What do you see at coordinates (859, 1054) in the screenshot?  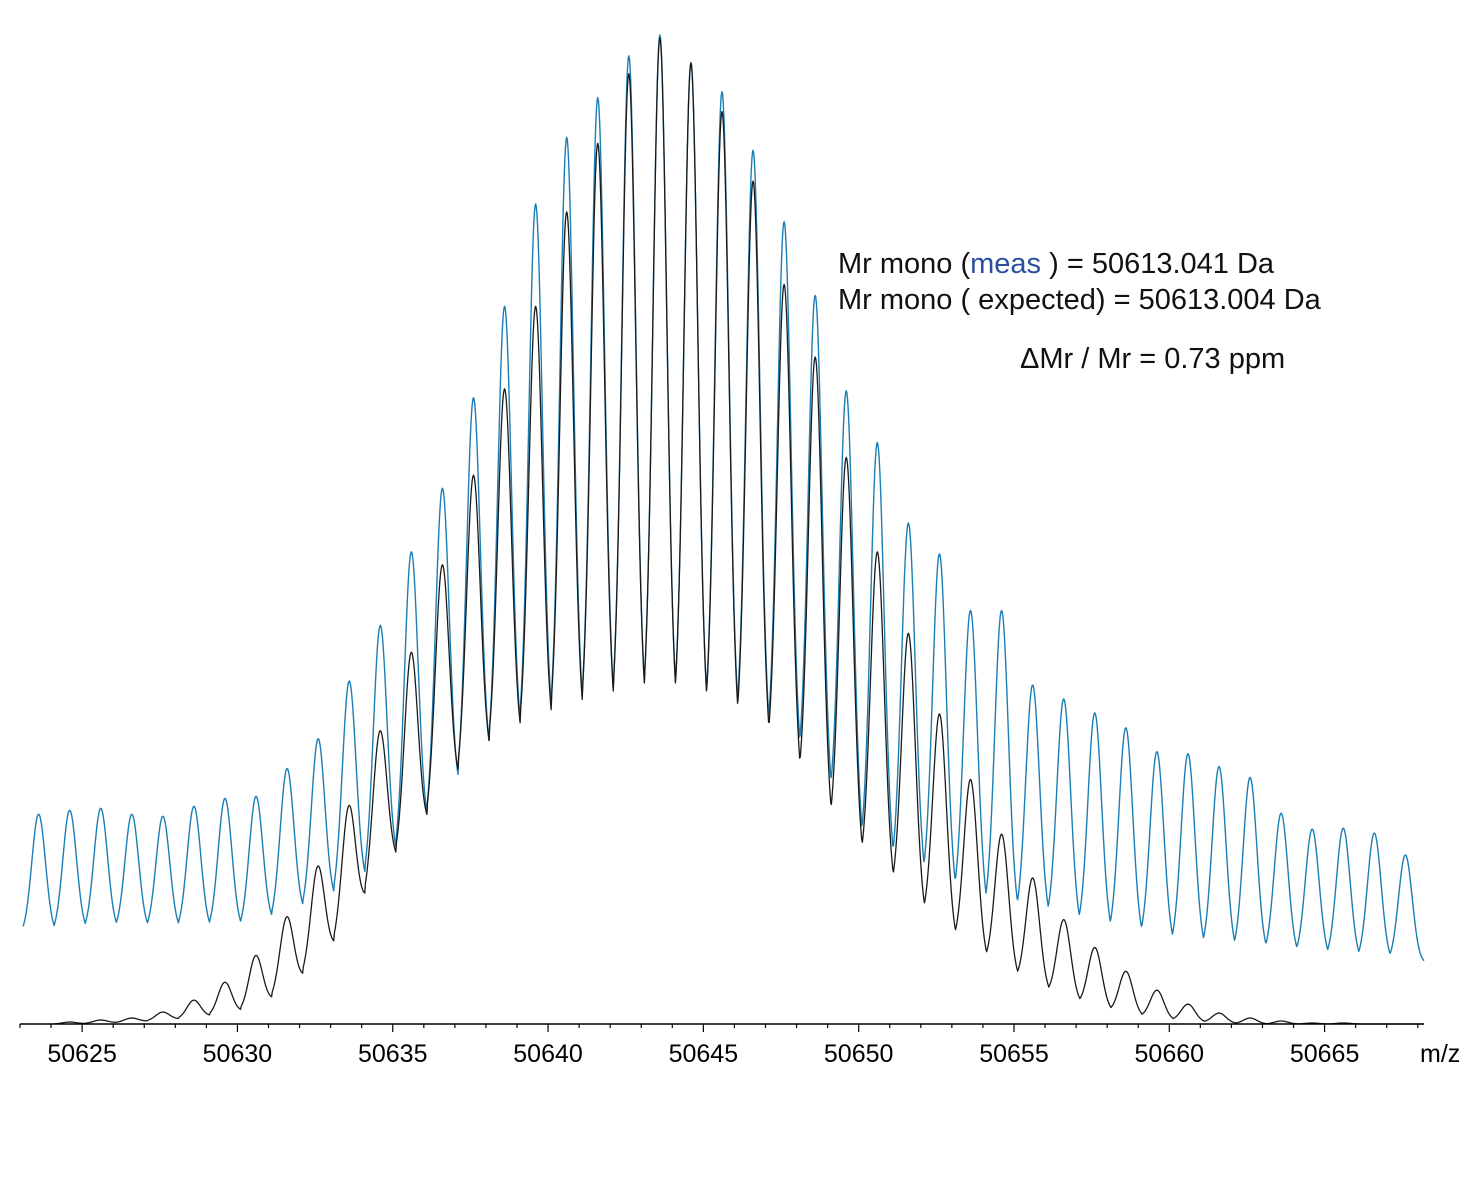 I see `x-tick-label: 50650` at bounding box center [859, 1054].